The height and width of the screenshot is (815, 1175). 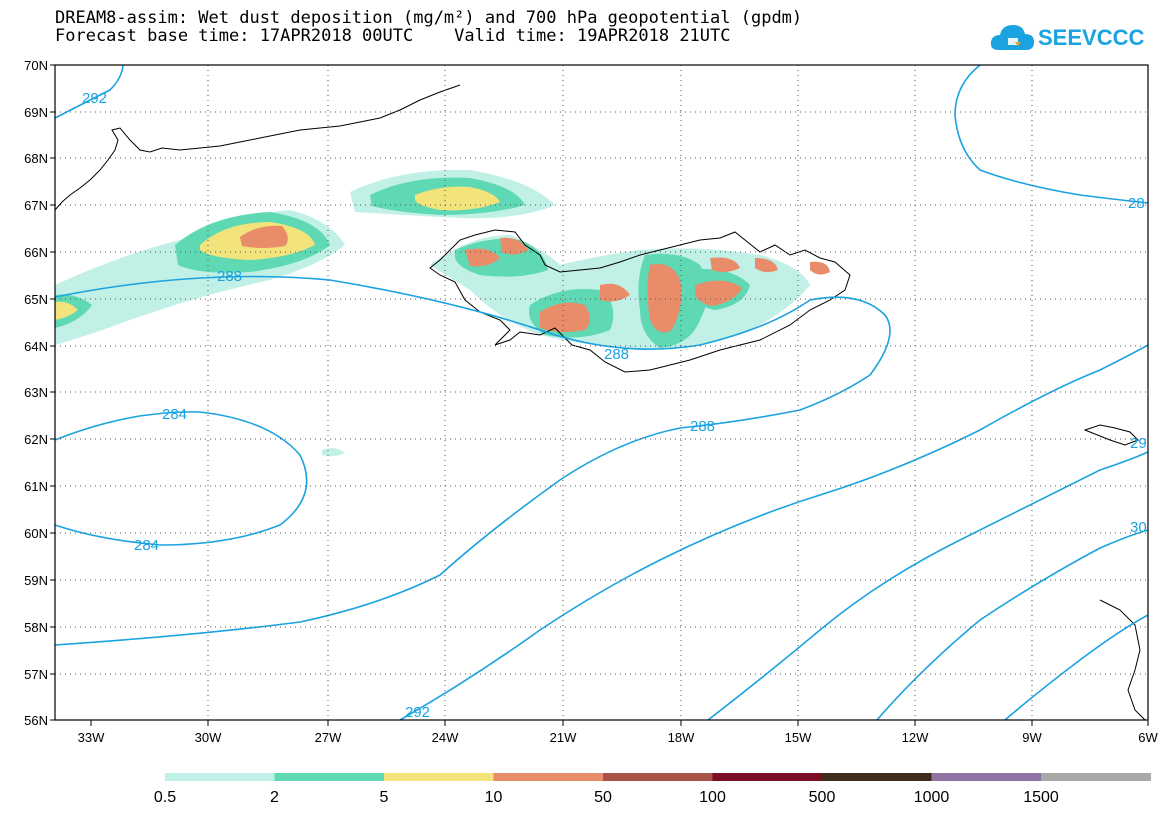 What do you see at coordinates (681, 737) in the screenshot?
I see `lon-label: 18W` at bounding box center [681, 737].